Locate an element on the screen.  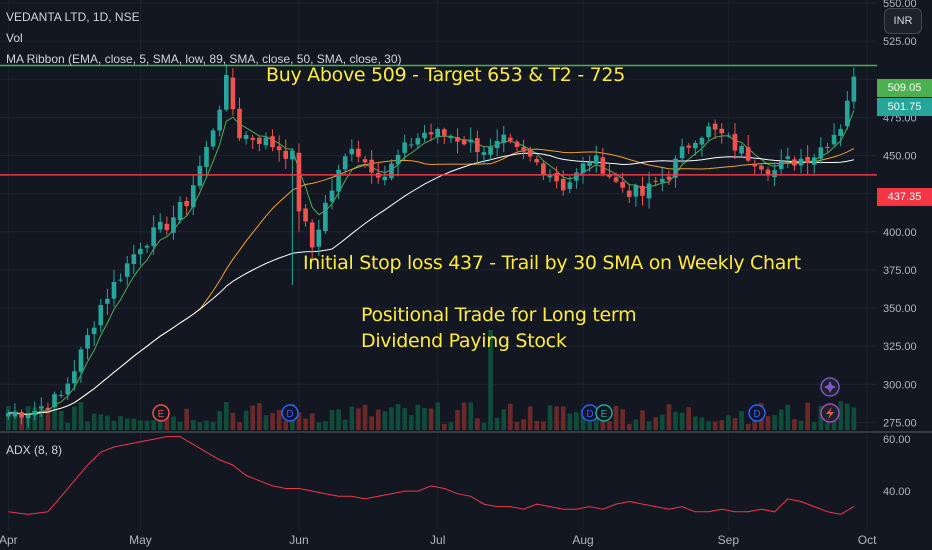
currency-button: INR is located at coordinates (903, 21).